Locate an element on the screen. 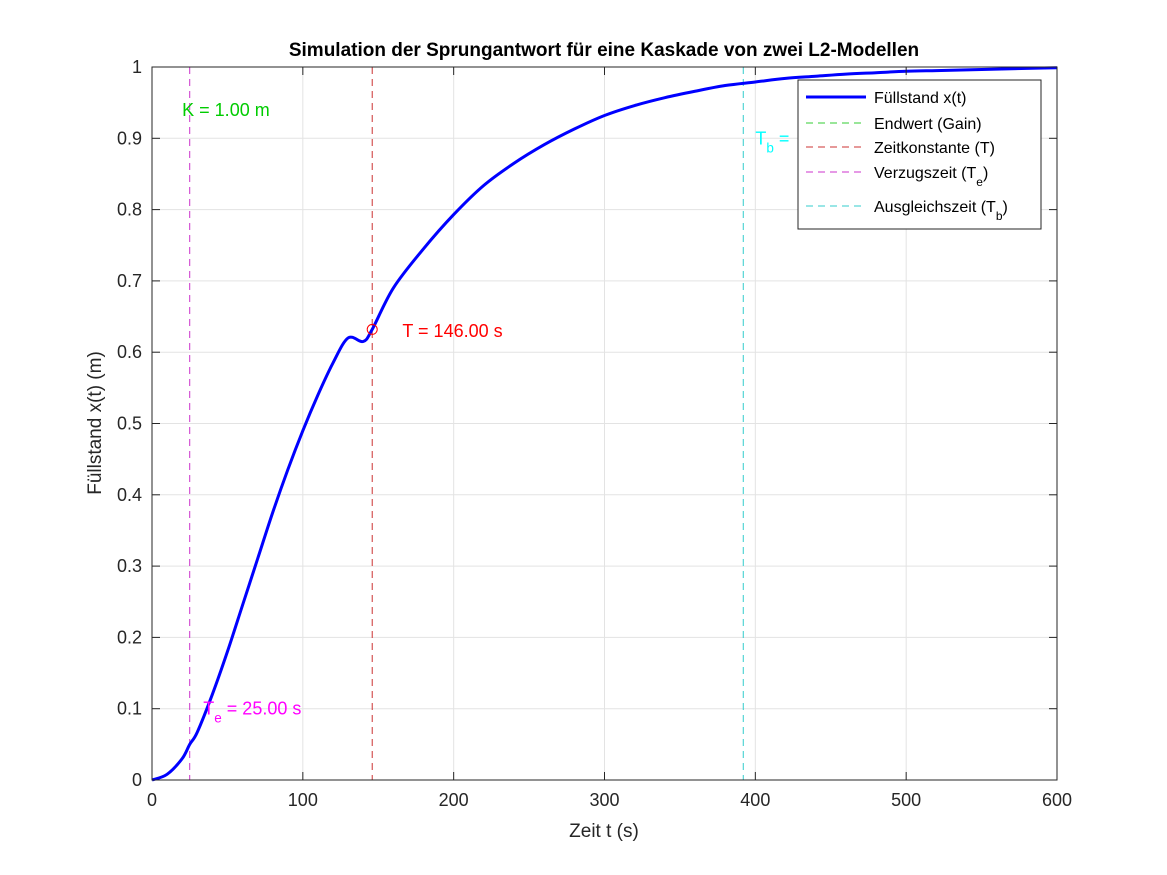  x-tick-label: 100 is located at coordinates (303, 800).